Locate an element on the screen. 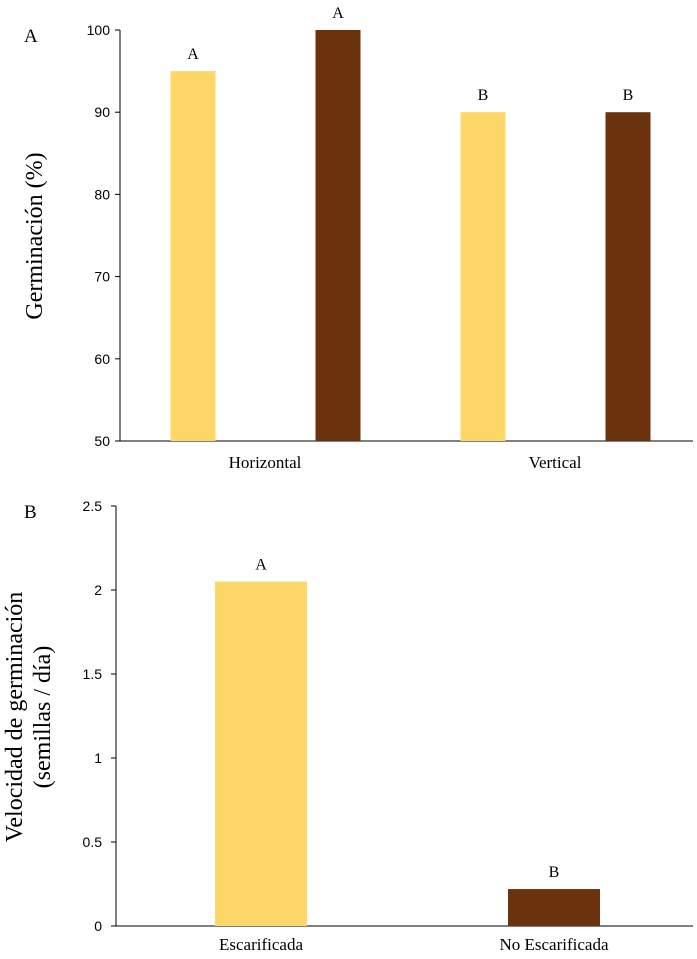  panel-b-y-tick-label: 1.5 is located at coordinates (93, 674).